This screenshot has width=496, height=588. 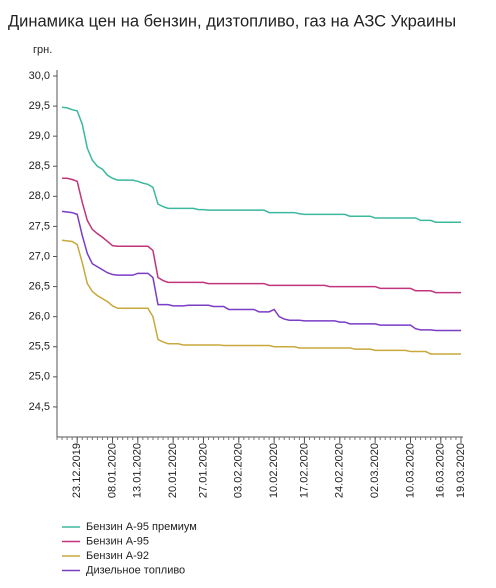 I want to click on y-tick-label: 27,0, so click(x=39, y=256).